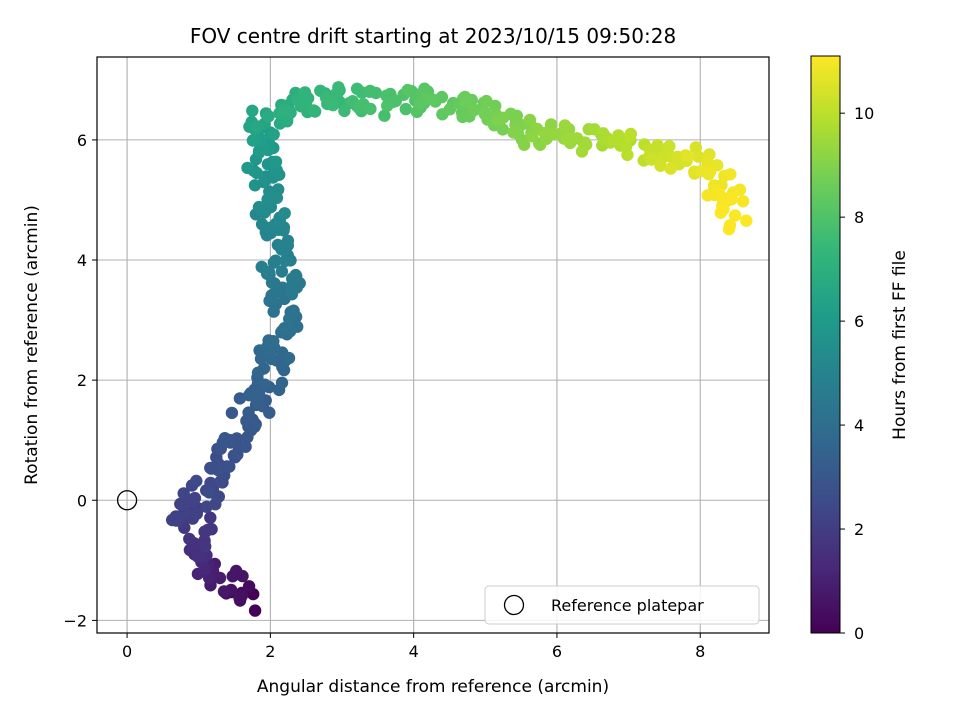  What do you see at coordinates (859, 633) in the screenshot?
I see `colorbar-tick-label: 0` at bounding box center [859, 633].